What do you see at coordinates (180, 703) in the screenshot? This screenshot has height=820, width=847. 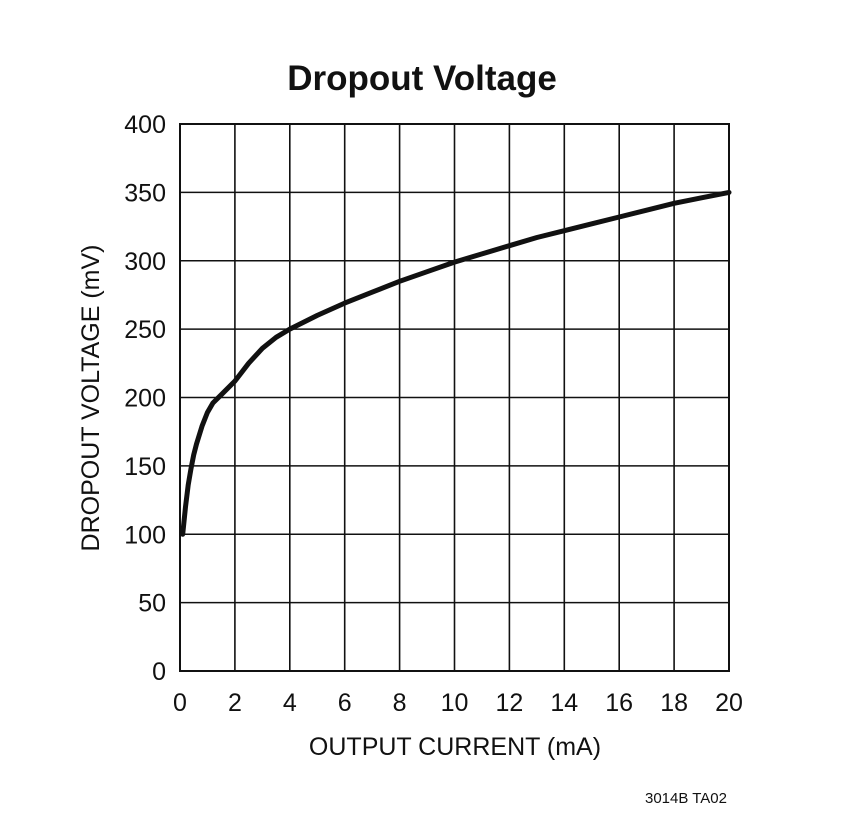 I see `x-tick-label: 0` at bounding box center [180, 703].